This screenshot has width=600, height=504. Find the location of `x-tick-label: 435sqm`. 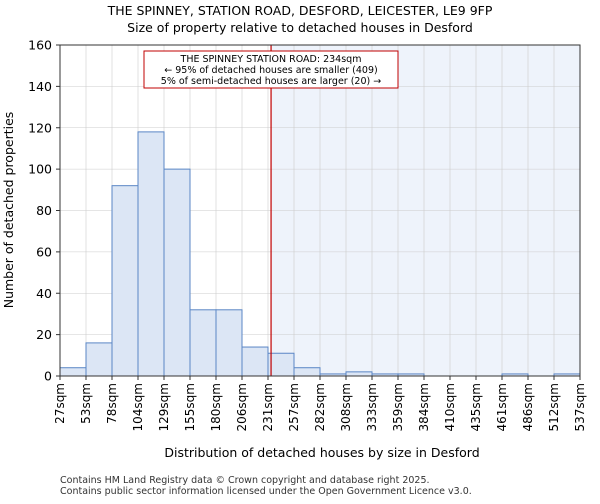

x-tick-label: 435sqm is located at coordinates (476, 407).